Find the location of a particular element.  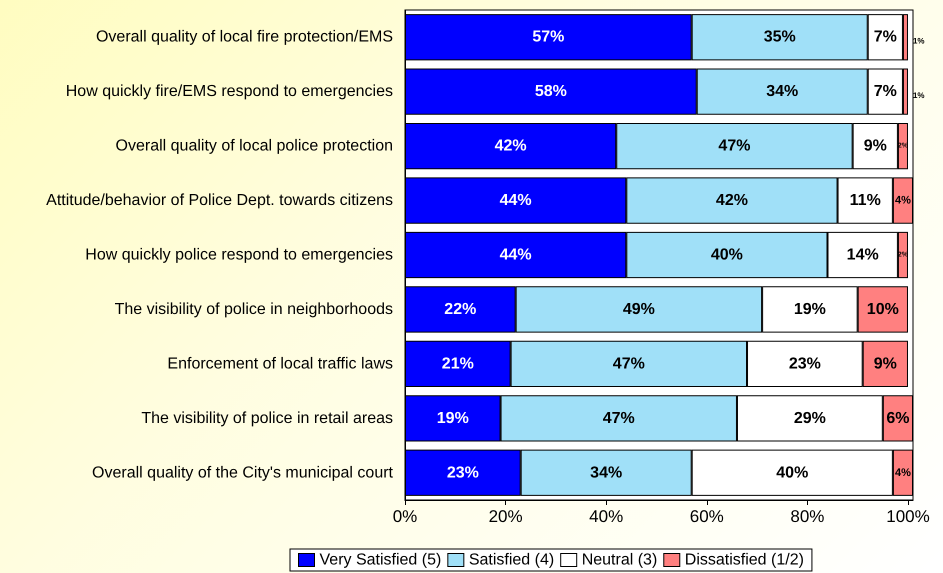

data-label: 22% is located at coordinates (460, 309).